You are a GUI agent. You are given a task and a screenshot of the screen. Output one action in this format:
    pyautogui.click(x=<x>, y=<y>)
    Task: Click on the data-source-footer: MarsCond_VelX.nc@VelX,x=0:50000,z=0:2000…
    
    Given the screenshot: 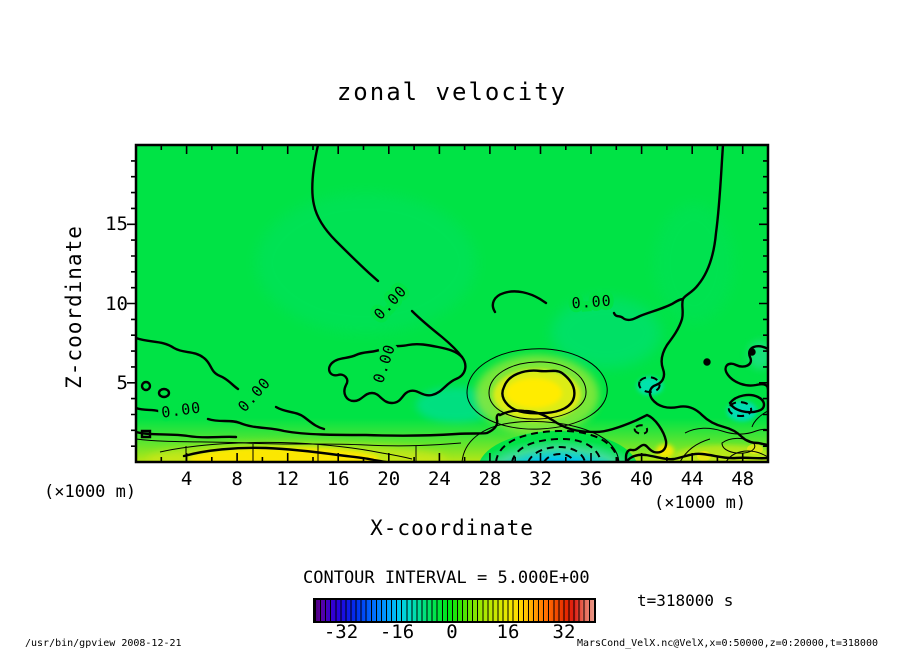 What is the action you would take?
    pyautogui.click(x=727, y=643)
    